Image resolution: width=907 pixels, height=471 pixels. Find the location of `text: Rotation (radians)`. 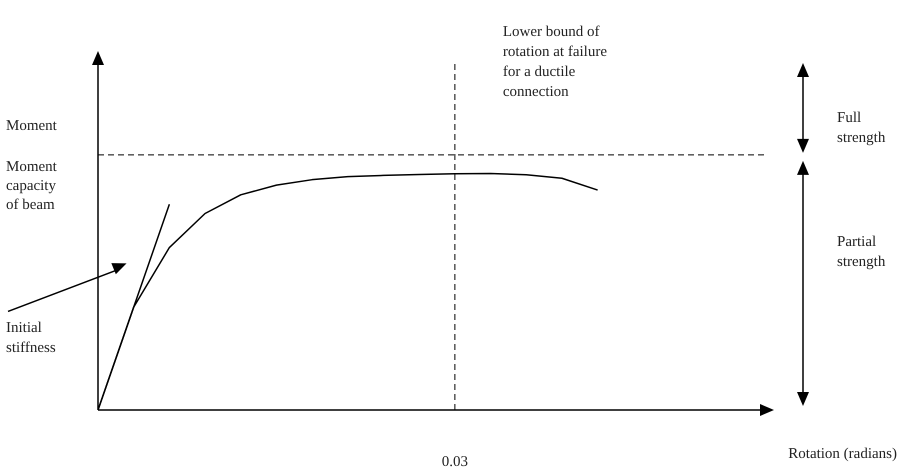

text: Rotation (radians) is located at coordinates (842, 454).